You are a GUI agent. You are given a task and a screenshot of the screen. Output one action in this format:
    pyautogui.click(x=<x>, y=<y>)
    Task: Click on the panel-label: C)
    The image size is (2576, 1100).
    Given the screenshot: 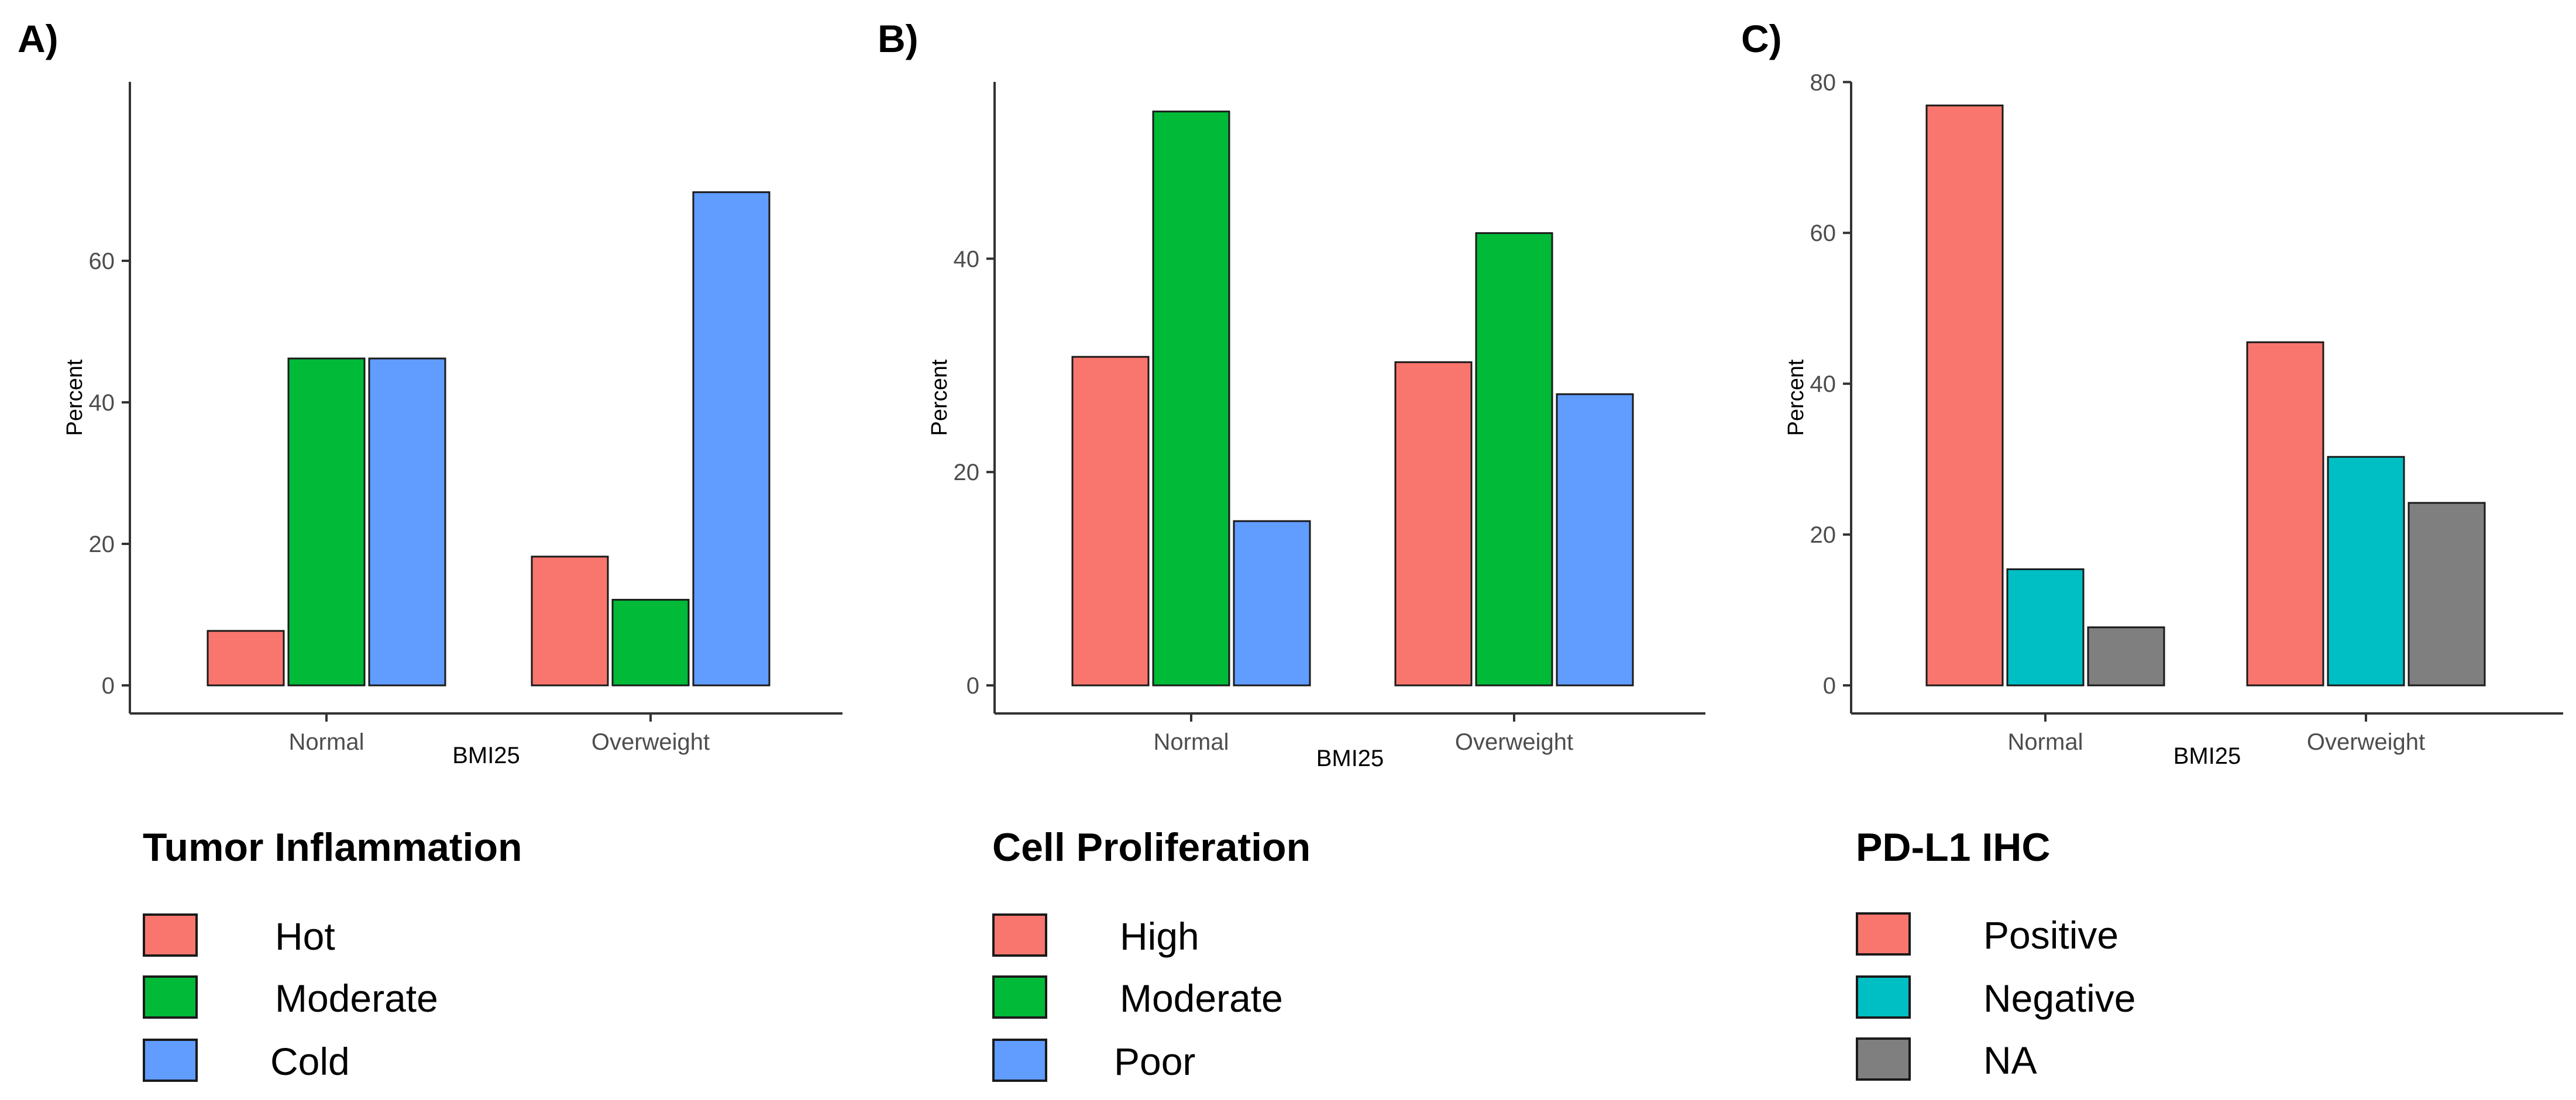 What is the action you would take?
    pyautogui.click(x=1762, y=38)
    